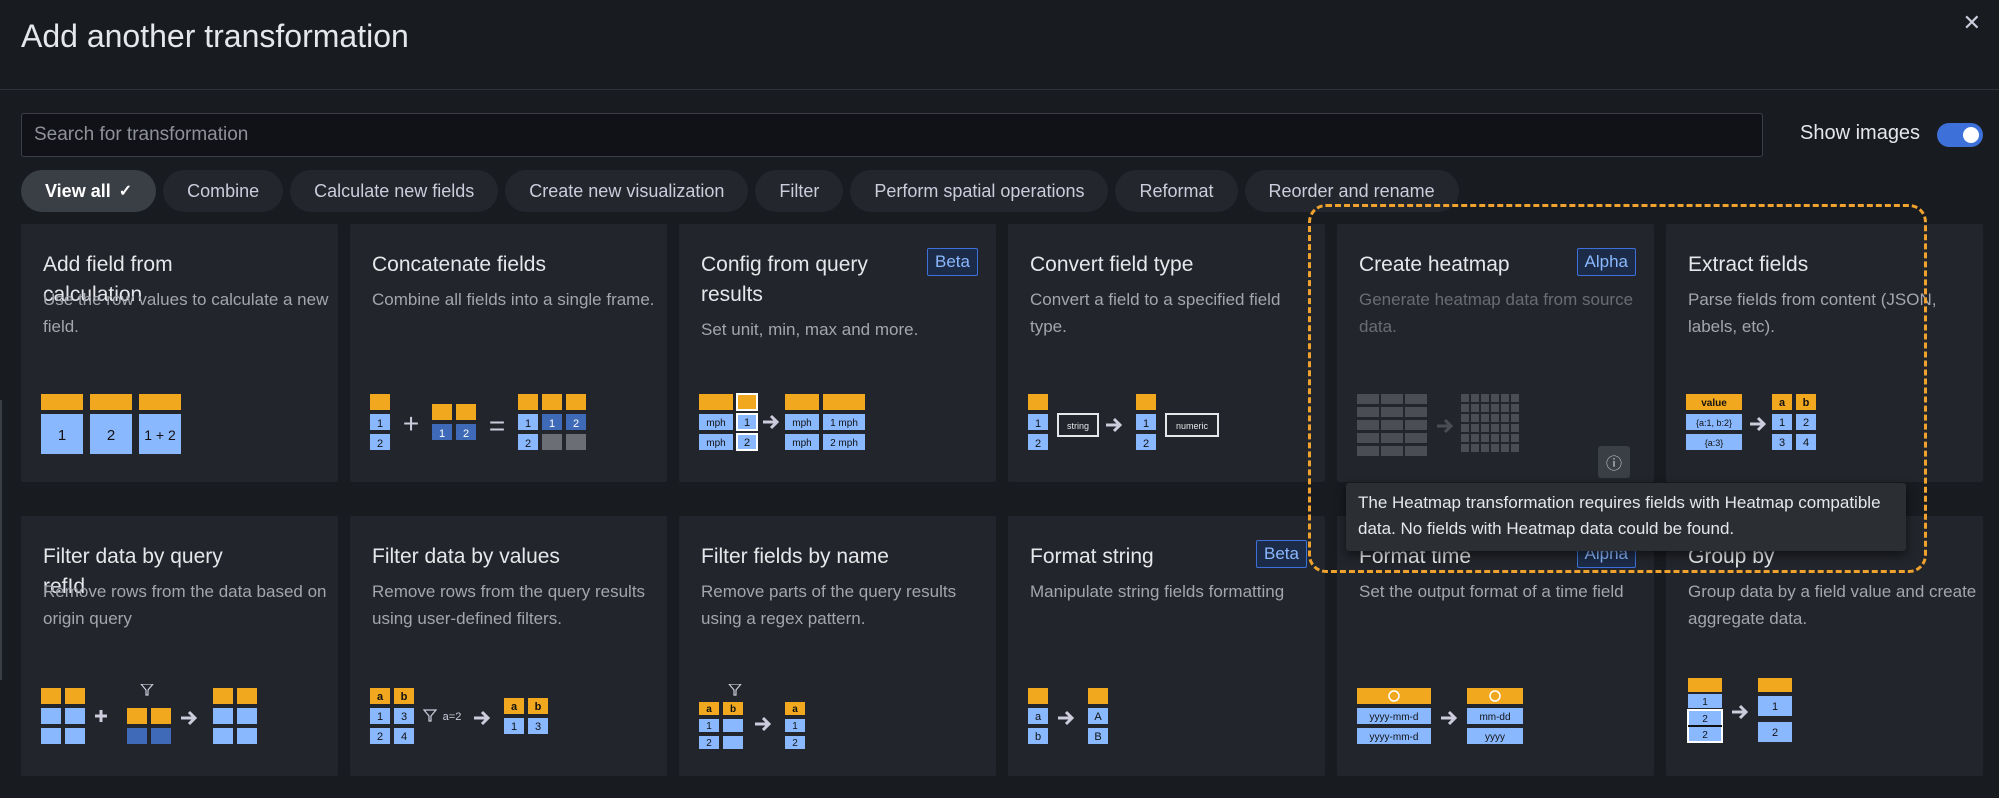  I want to click on filter-chip-view-all: View all ✓, so click(89, 191).